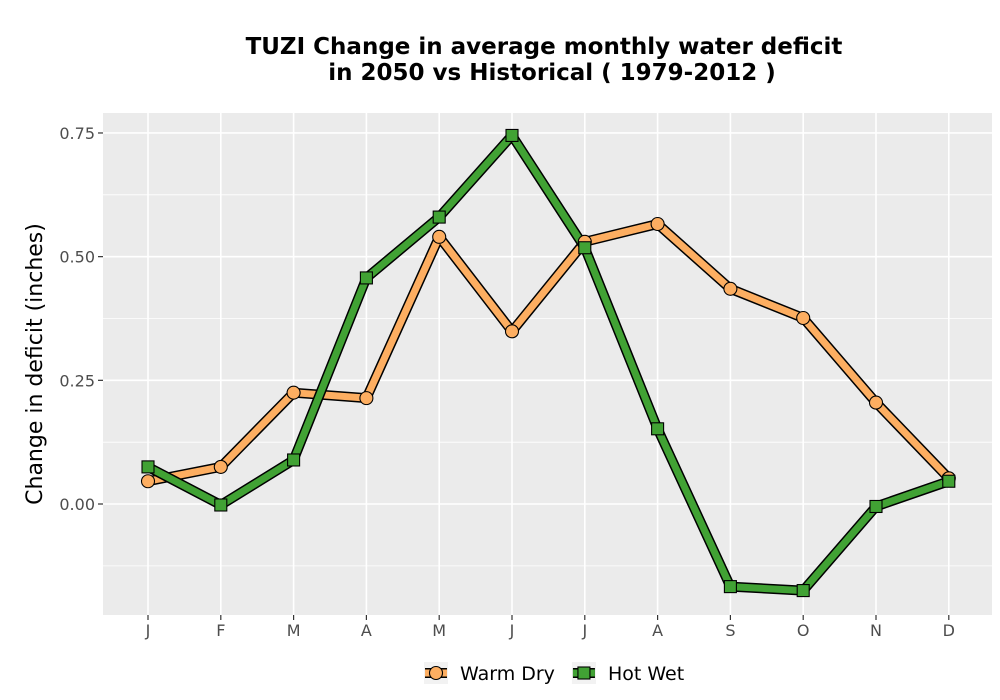 This screenshot has width=1000, height=700. I want to click on y-tick-label: 0.25, so click(77, 380).